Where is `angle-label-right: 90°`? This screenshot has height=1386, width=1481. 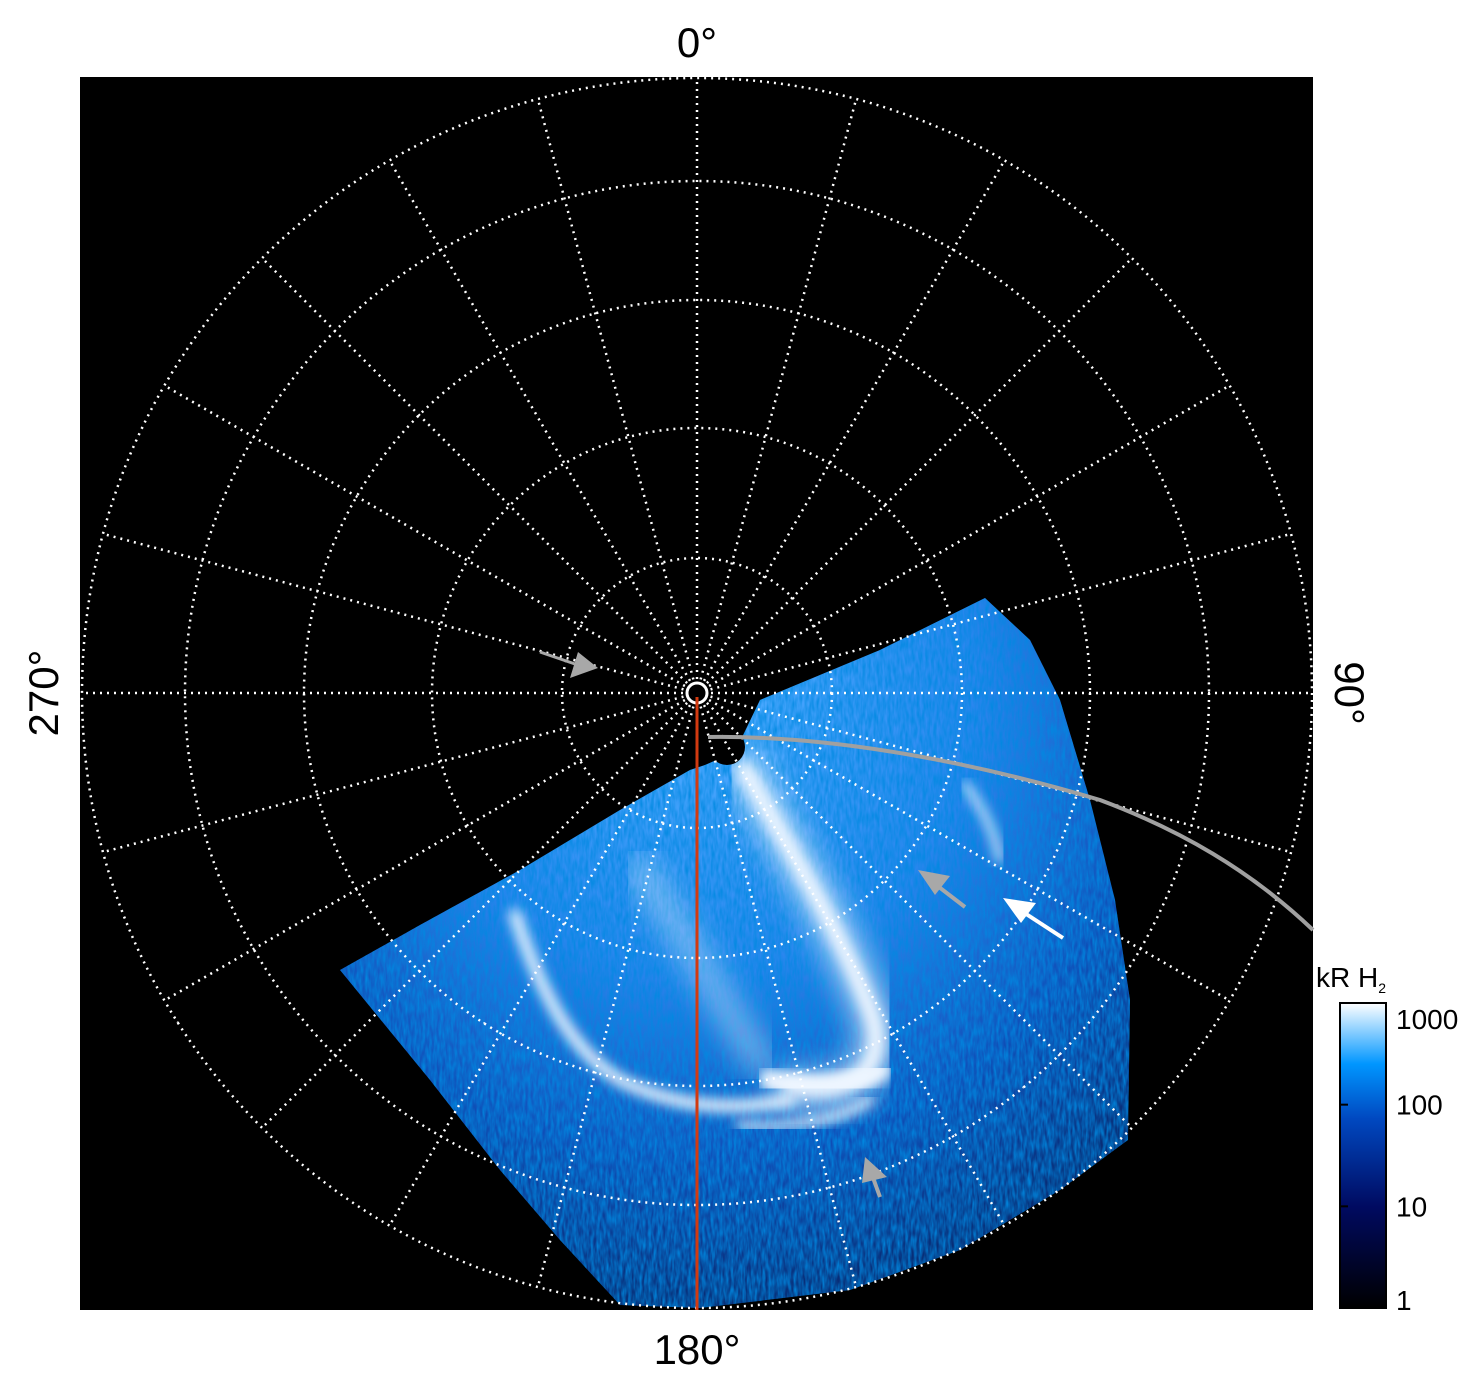 angle-label-right: 90° is located at coordinates (1349, 693).